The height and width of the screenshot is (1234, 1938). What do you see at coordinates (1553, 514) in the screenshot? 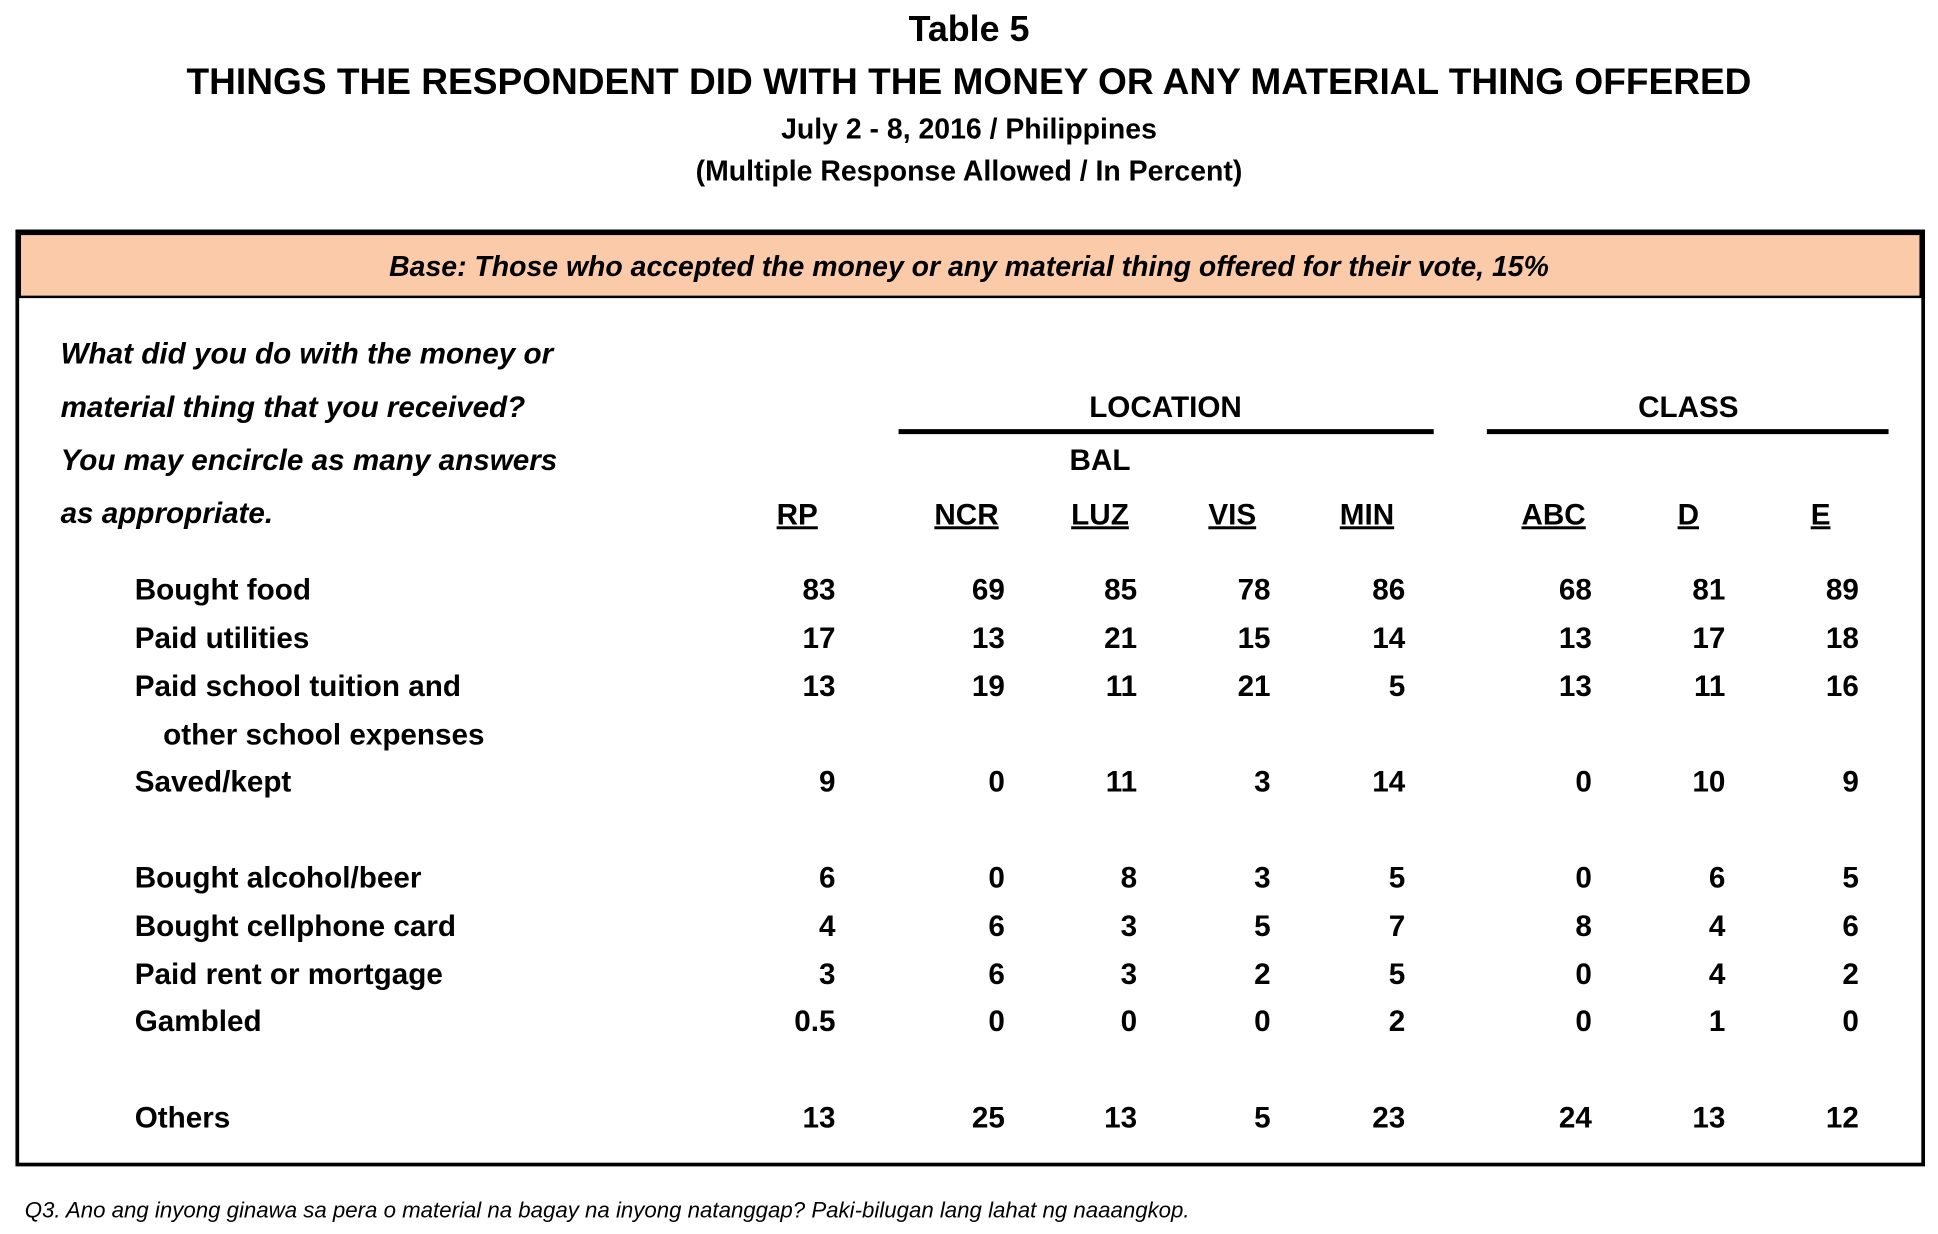
I see `column-header: ABC` at bounding box center [1553, 514].